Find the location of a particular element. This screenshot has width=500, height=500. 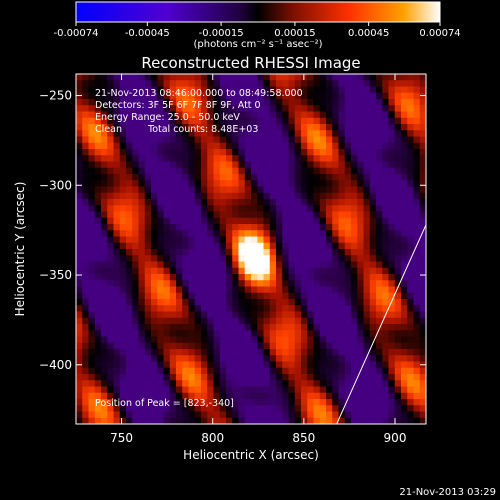

annotation-date-range: 21-Nov-2013 08:46:00.000 to 08:49:58.000 is located at coordinates (199, 93).